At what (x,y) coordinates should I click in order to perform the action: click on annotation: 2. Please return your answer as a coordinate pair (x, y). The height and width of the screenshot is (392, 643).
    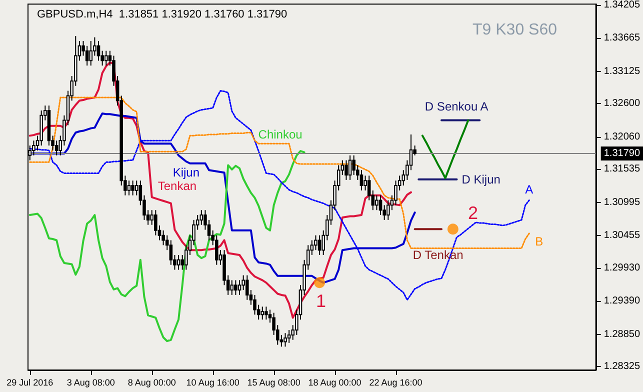
    Looking at the image, I should click on (473, 213).